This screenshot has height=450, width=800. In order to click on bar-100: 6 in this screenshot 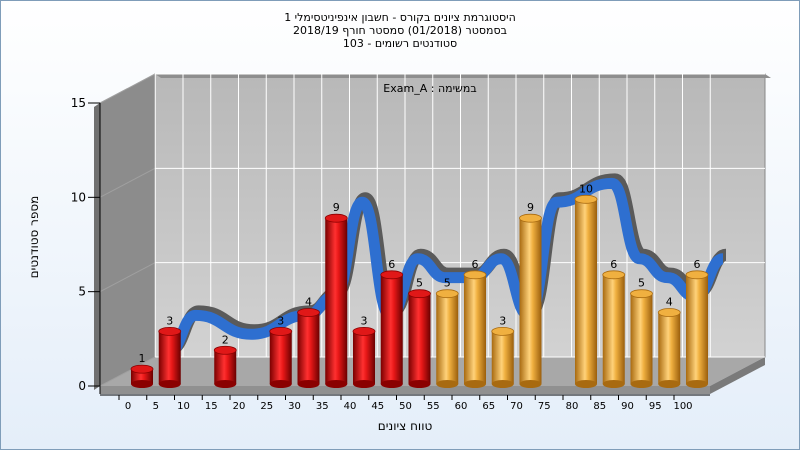, I will do `click(697, 323)`.